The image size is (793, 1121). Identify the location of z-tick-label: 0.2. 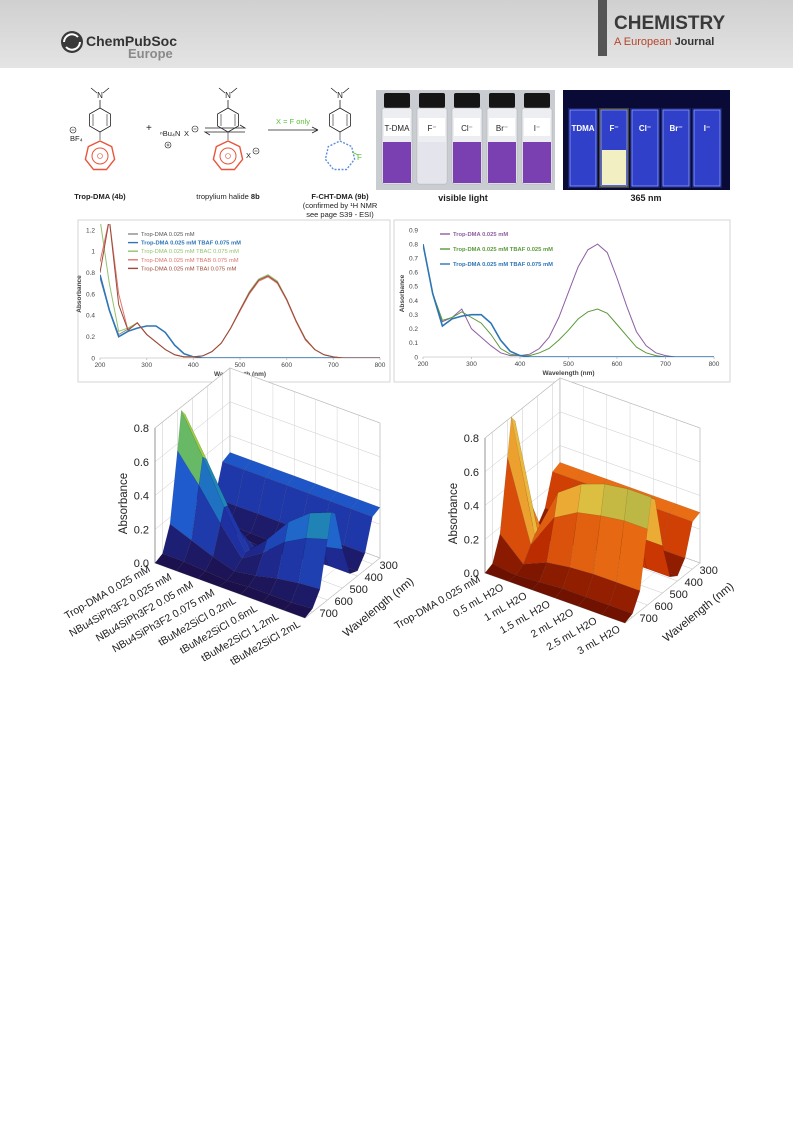
(141, 530).